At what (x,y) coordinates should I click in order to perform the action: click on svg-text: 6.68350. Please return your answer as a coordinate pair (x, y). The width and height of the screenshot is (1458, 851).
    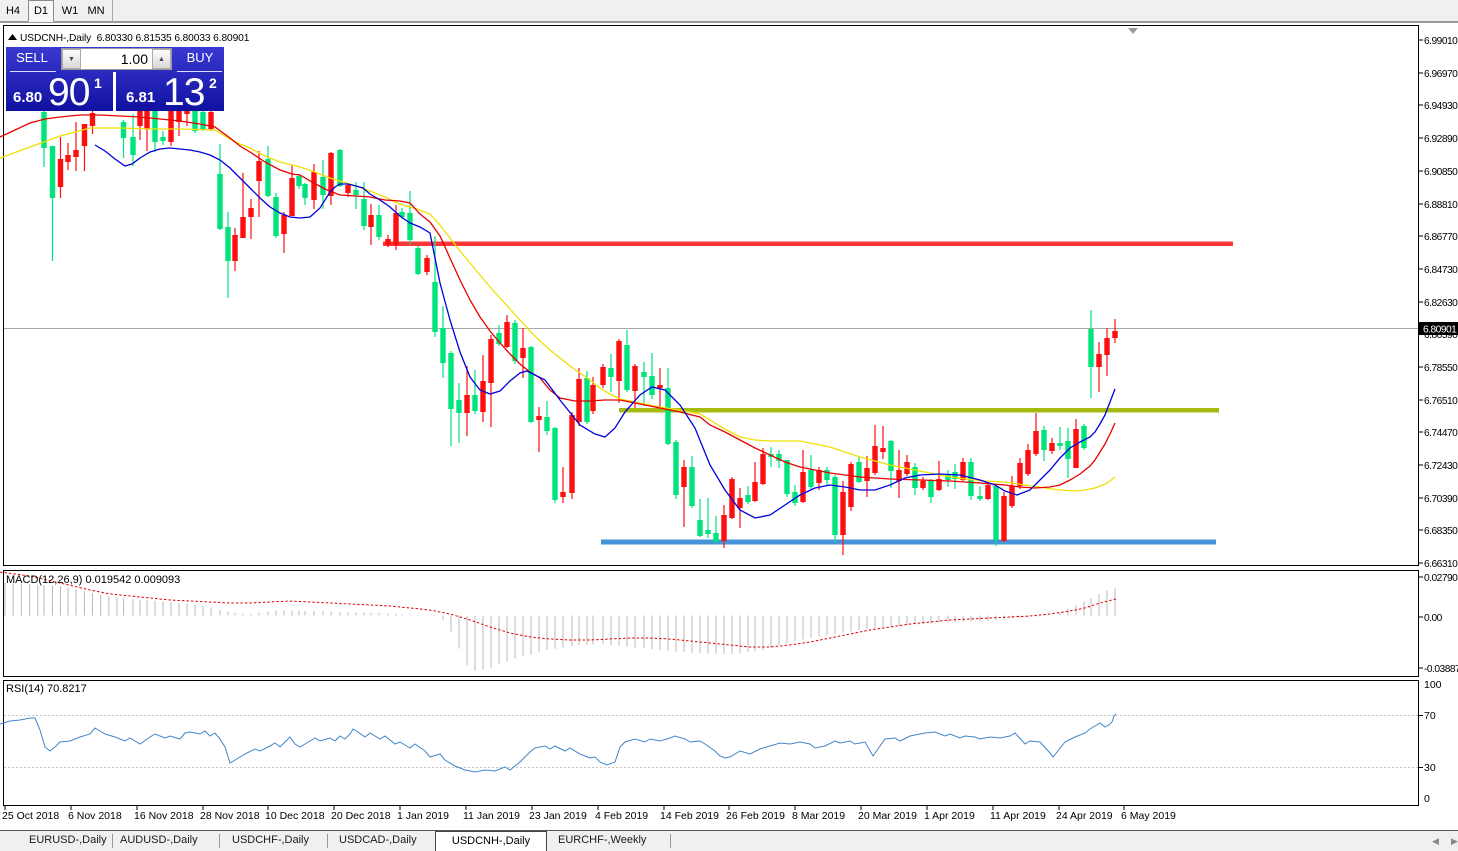
    Looking at the image, I should click on (1441, 531).